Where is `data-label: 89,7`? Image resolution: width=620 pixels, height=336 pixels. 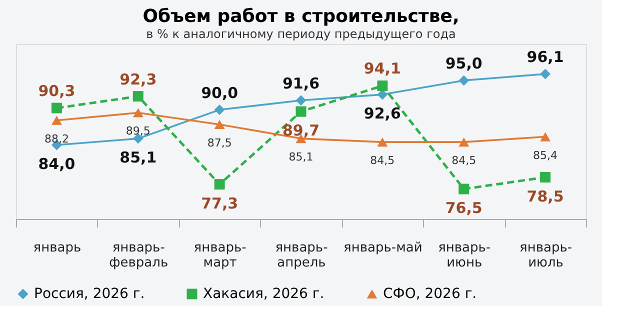 data-label: 89,7 is located at coordinates (301, 131).